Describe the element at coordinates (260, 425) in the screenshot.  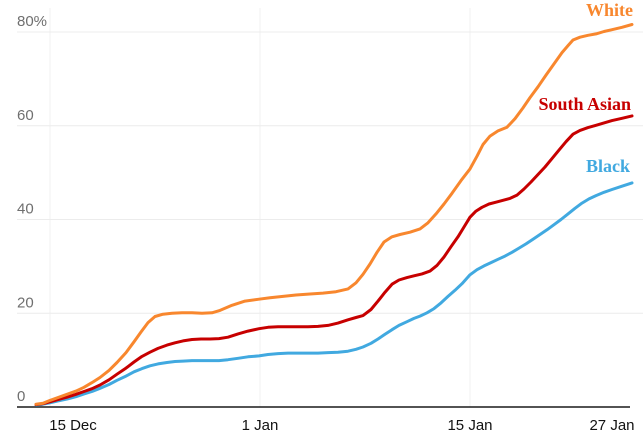
I see `x-tick-label: 1 Jan` at that location.